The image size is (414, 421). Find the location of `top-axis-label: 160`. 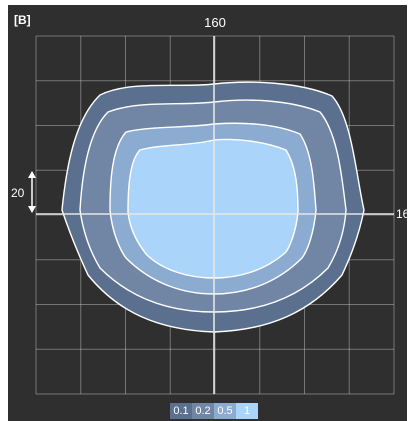

top-axis-label: 160 is located at coordinates (215, 22).